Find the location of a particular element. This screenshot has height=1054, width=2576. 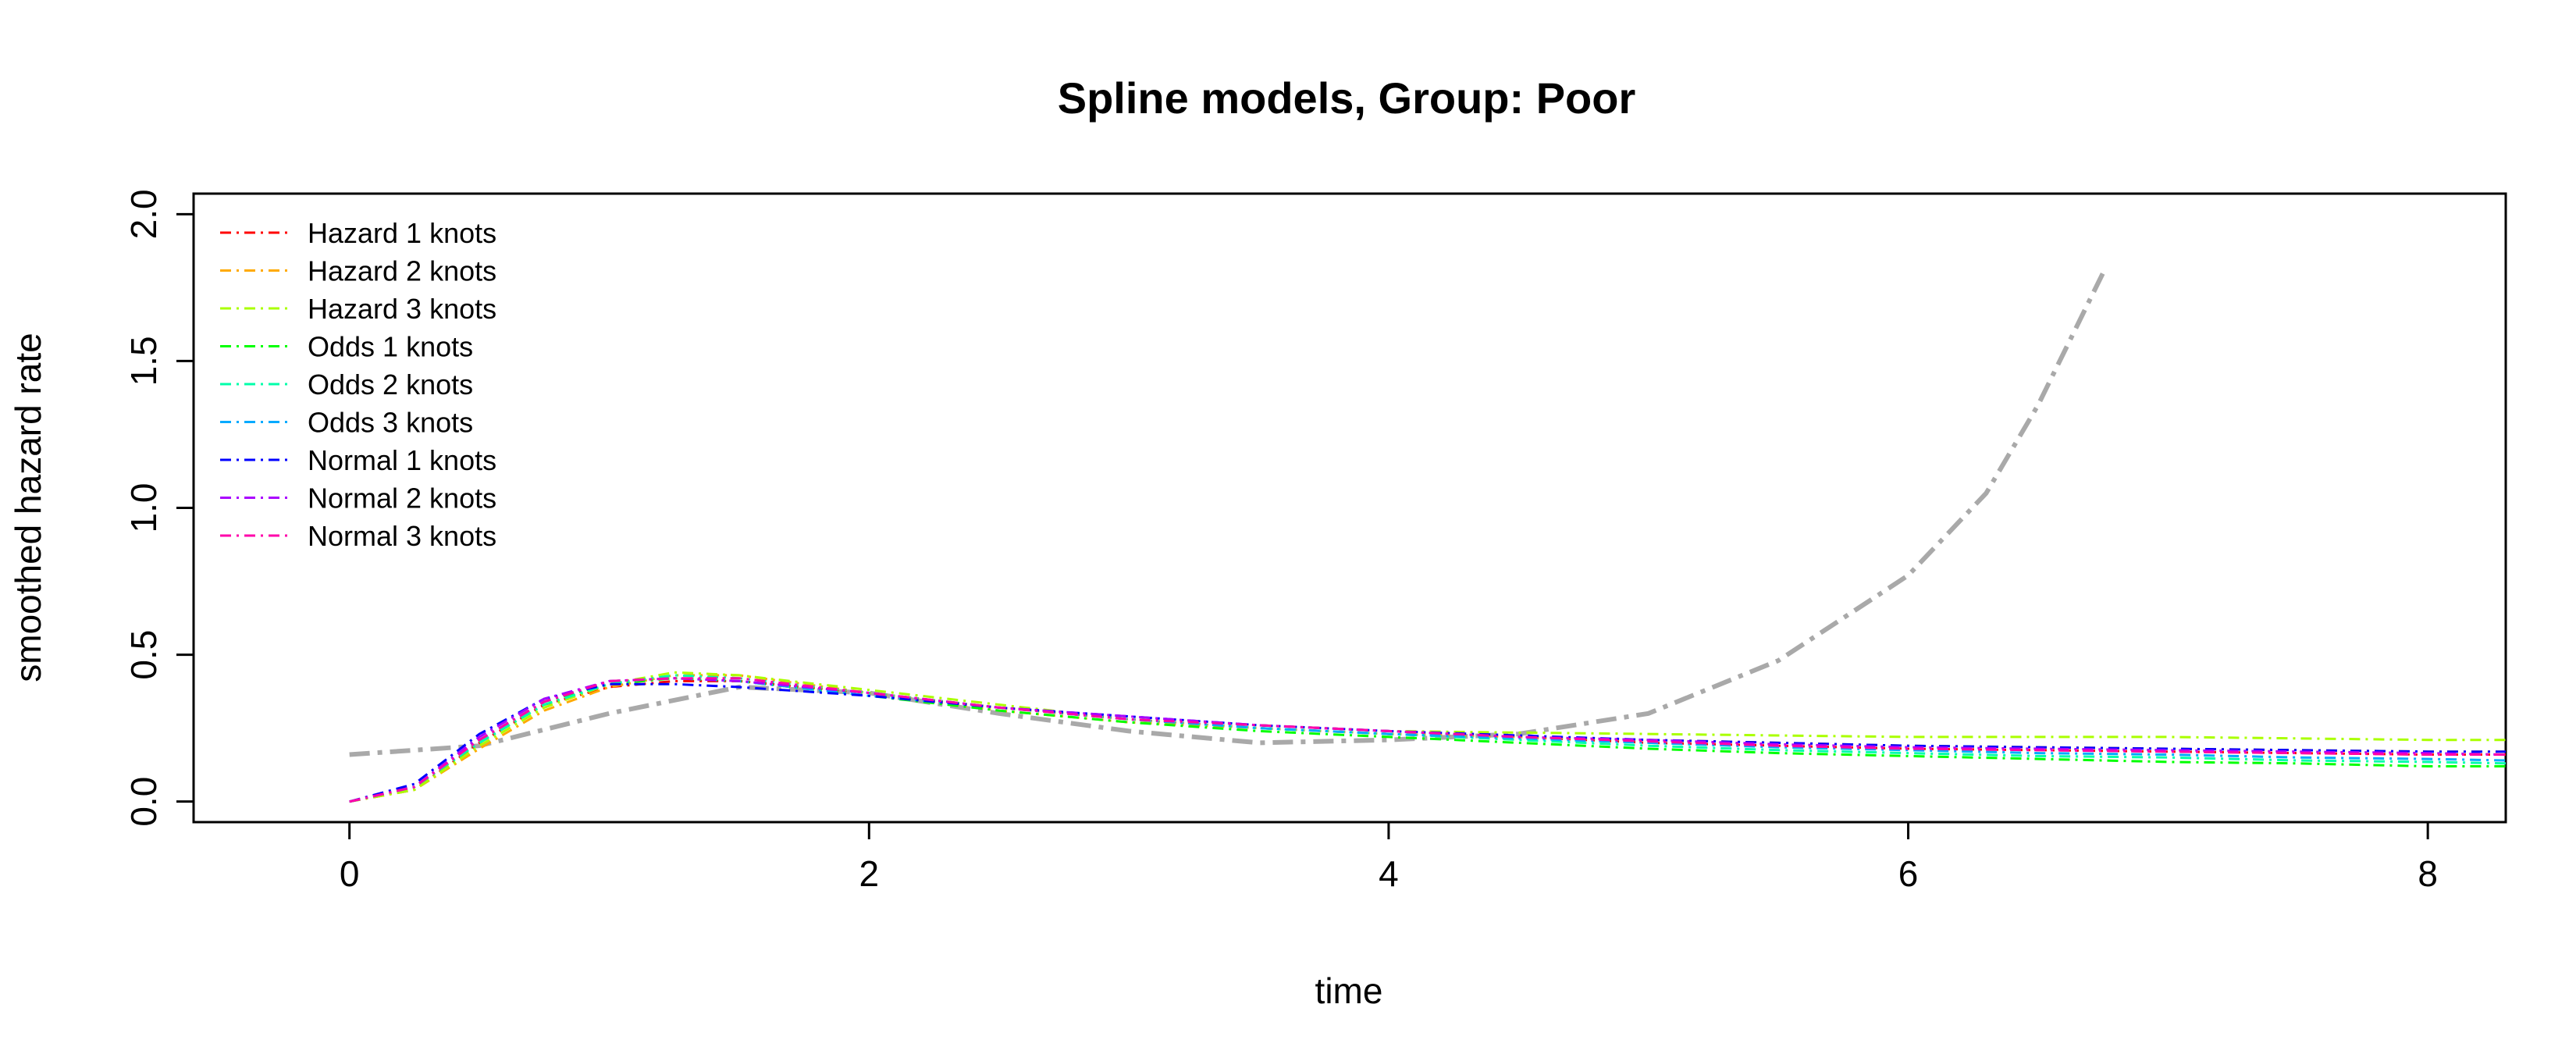

y-axis: 0.0 0.5 1.0 1.5 2.0 is located at coordinates (158, 508).